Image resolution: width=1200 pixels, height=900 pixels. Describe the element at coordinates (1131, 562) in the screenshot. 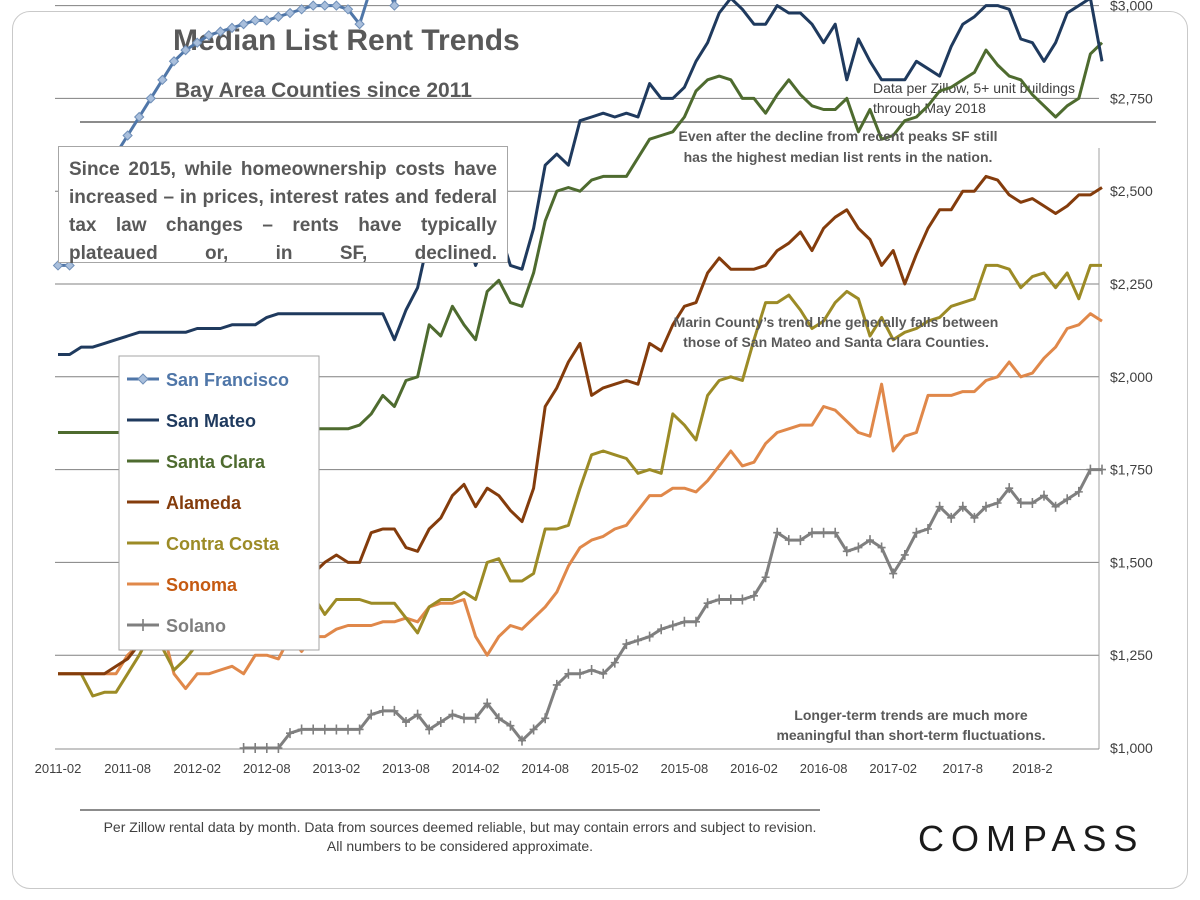

I see `y-tick-label: $1,500` at that location.